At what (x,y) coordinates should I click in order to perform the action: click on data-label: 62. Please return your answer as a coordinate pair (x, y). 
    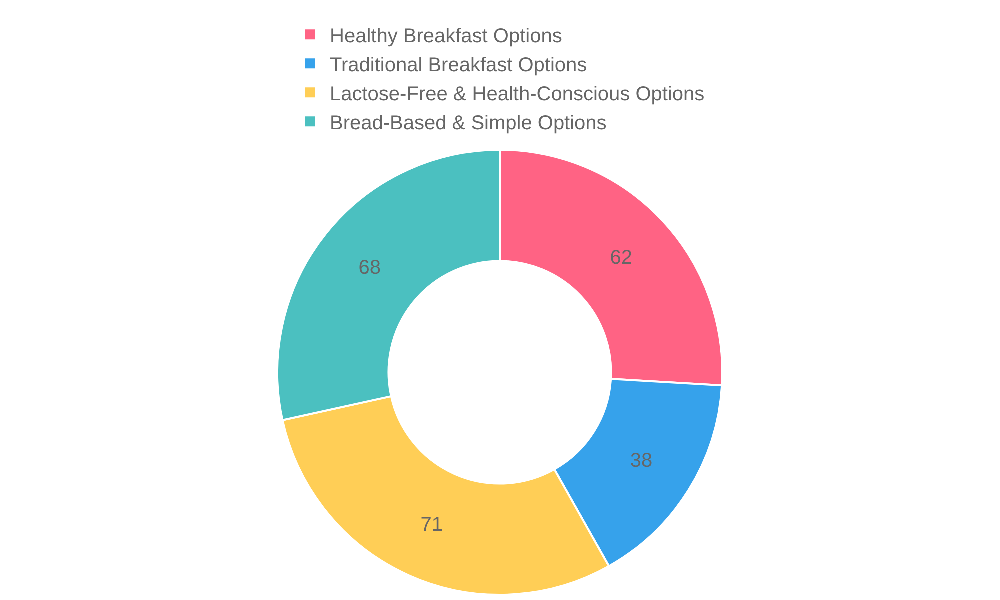
    Looking at the image, I should click on (621, 258).